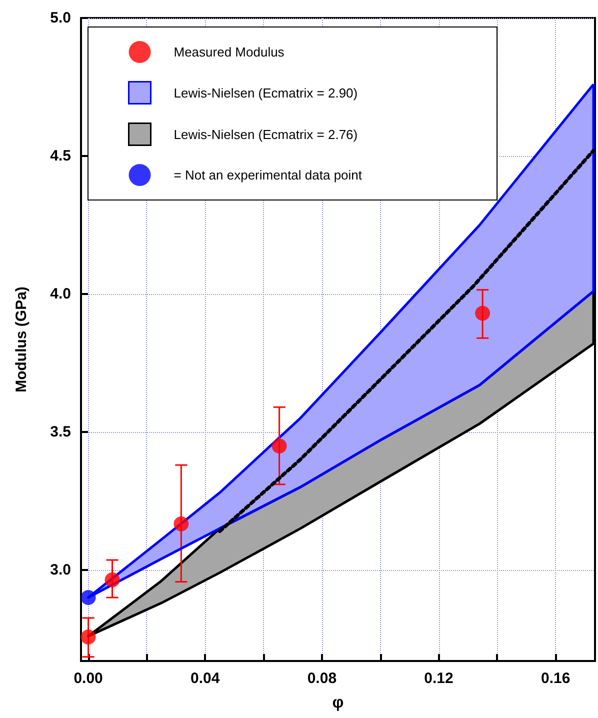  What do you see at coordinates (60, 293) in the screenshot?
I see `y-tick-label: 4.0` at bounding box center [60, 293].